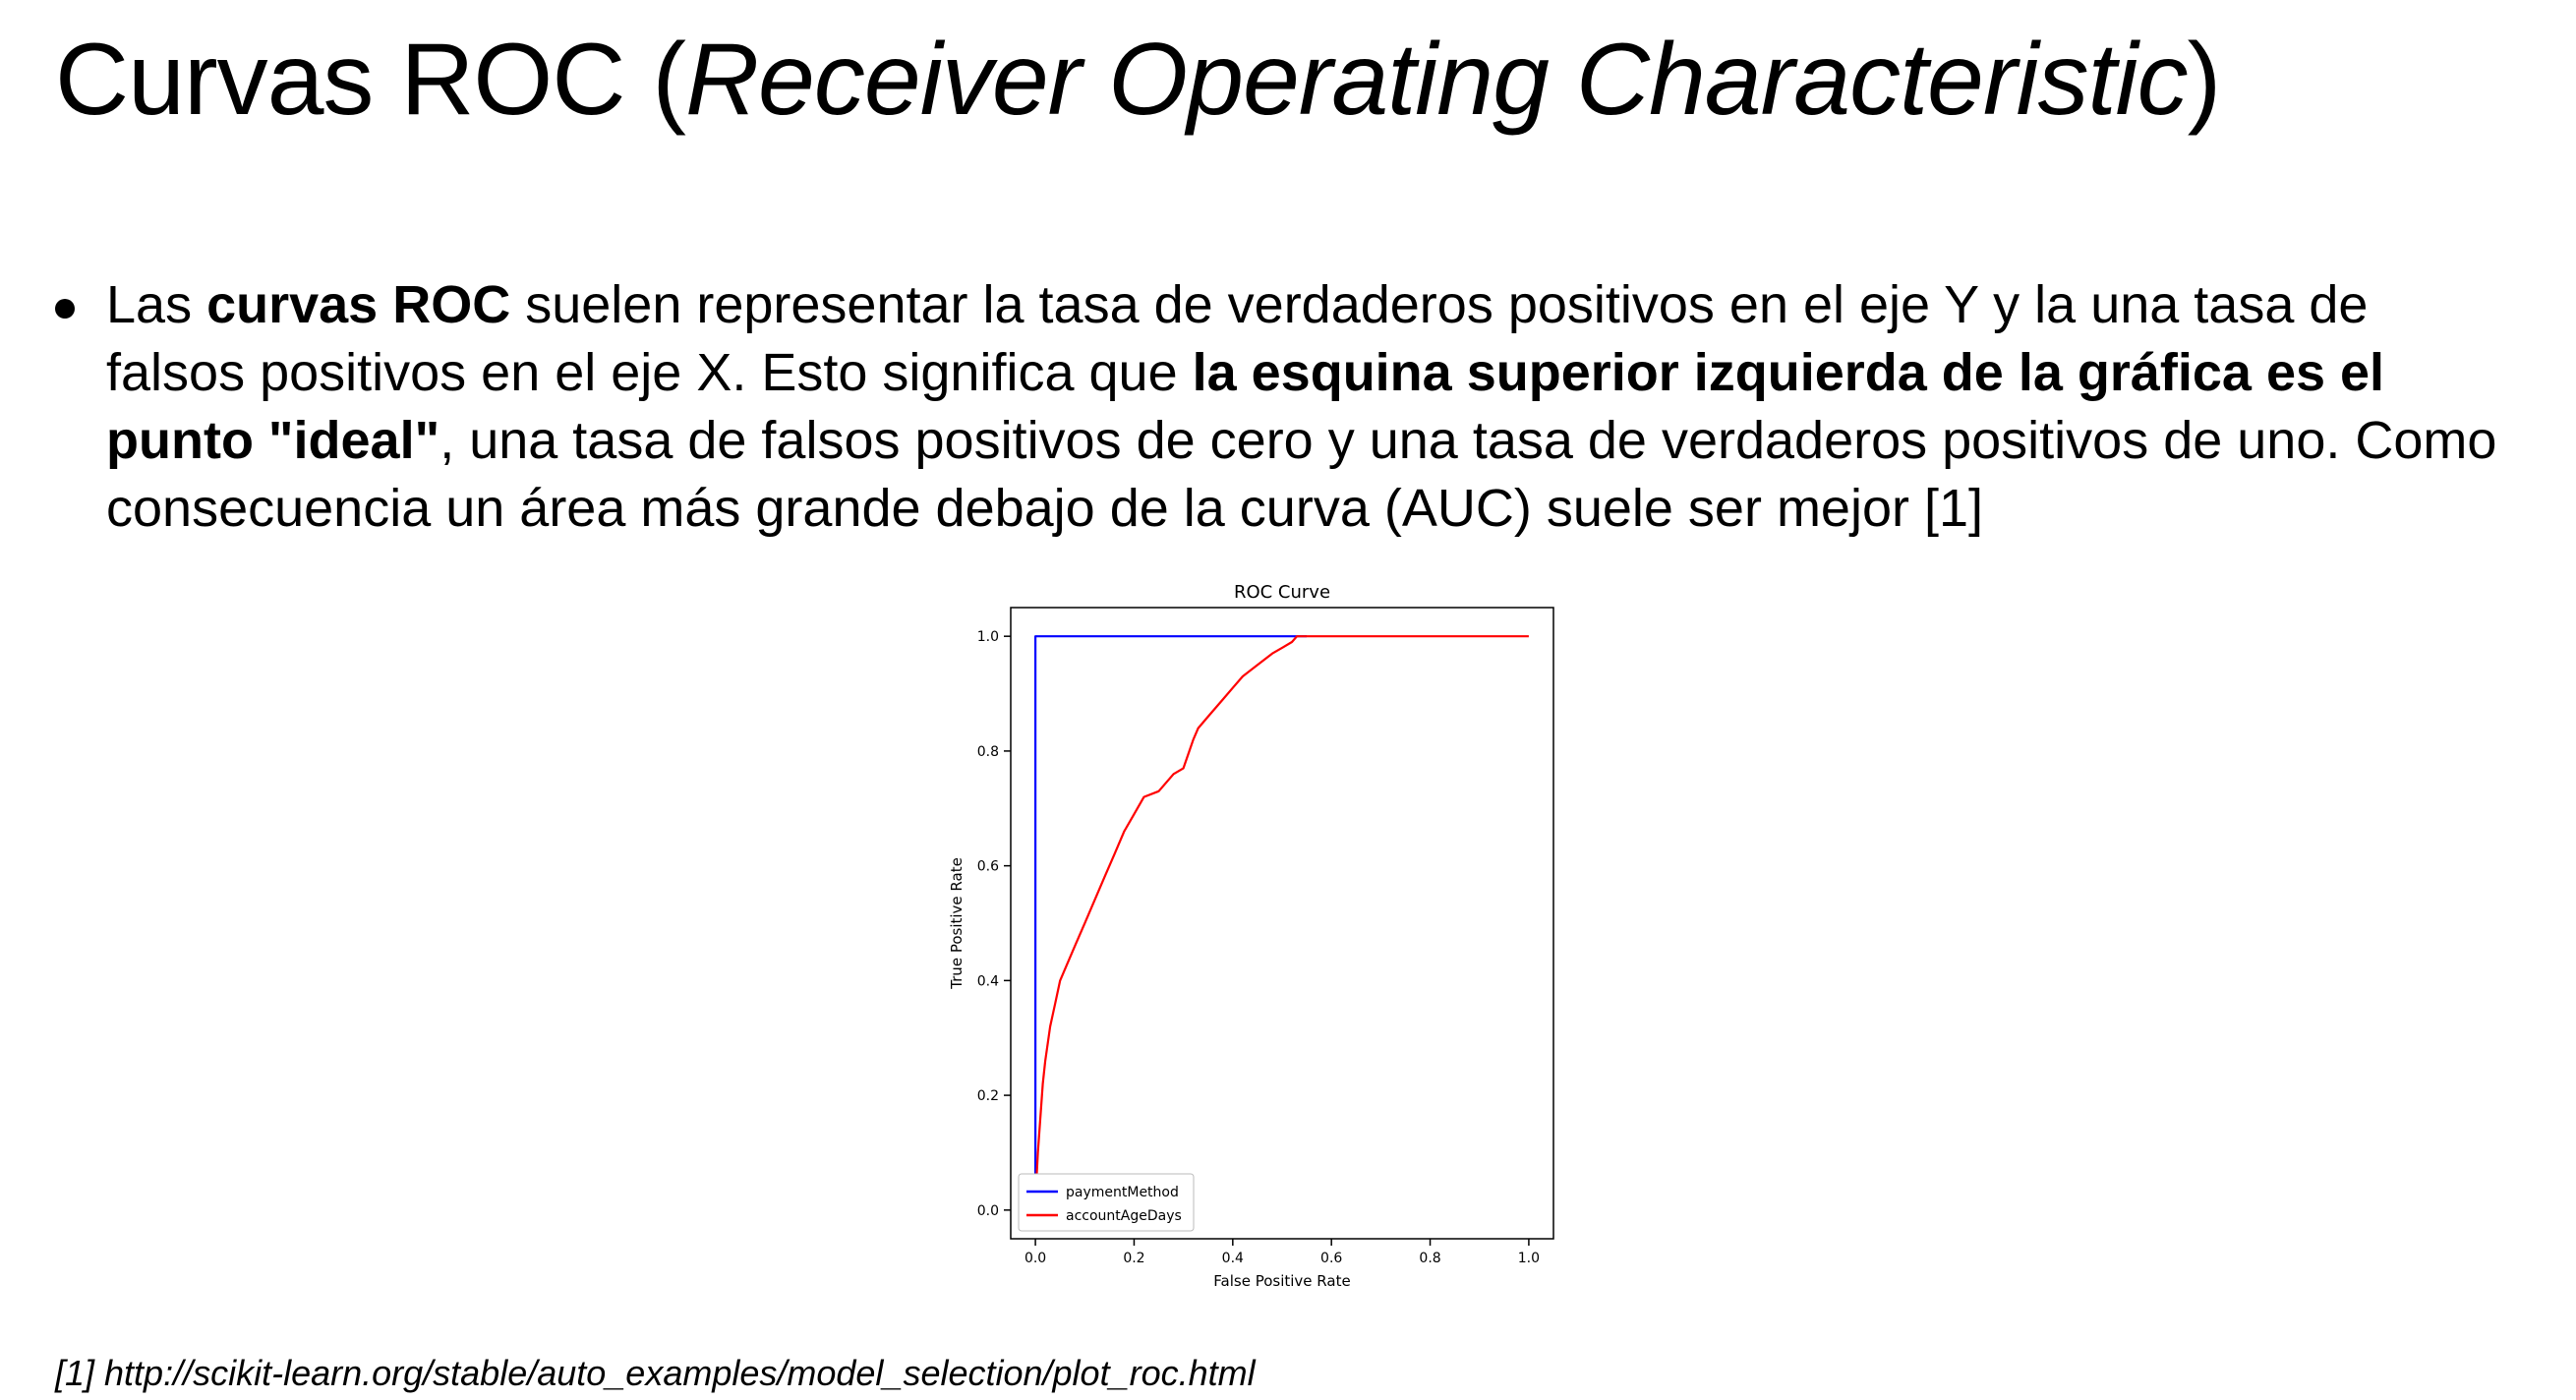 The image size is (2576, 1400). Describe the element at coordinates (1281, 1281) in the screenshot. I see `x-axis-label: False Positive Rate` at that location.